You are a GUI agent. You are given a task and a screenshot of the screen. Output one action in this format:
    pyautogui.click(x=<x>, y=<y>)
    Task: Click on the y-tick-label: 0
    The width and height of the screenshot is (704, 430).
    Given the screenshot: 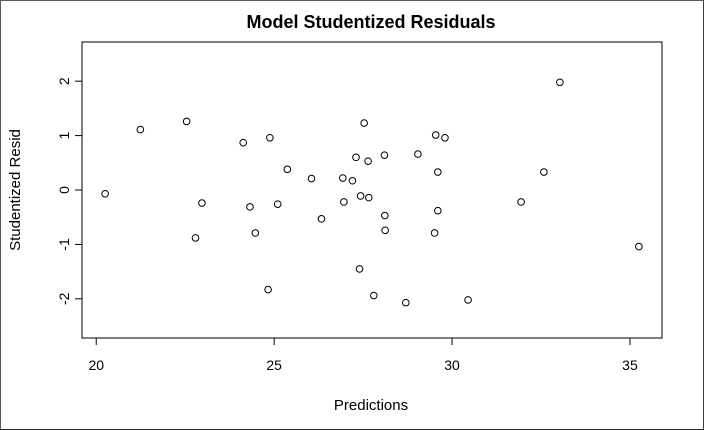 What is the action you would take?
    pyautogui.click(x=64, y=190)
    